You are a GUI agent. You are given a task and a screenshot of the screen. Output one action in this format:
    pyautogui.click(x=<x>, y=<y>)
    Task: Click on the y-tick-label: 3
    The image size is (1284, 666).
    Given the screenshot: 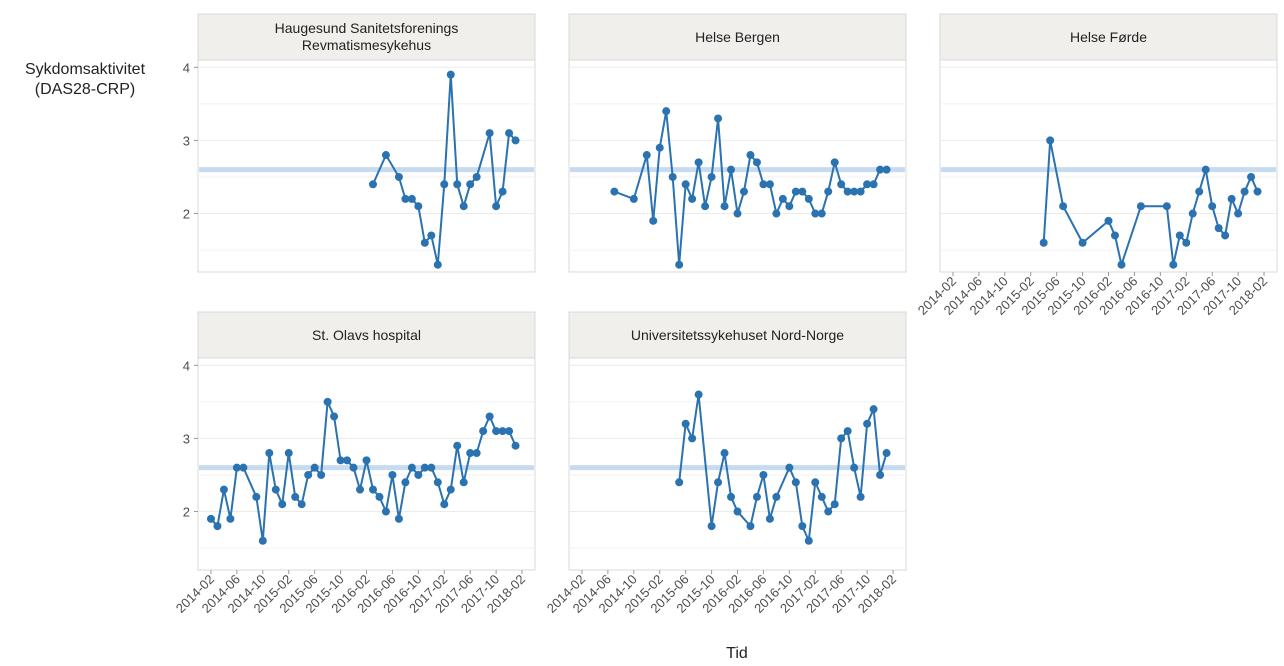 What is the action you would take?
    pyautogui.click(x=186, y=140)
    